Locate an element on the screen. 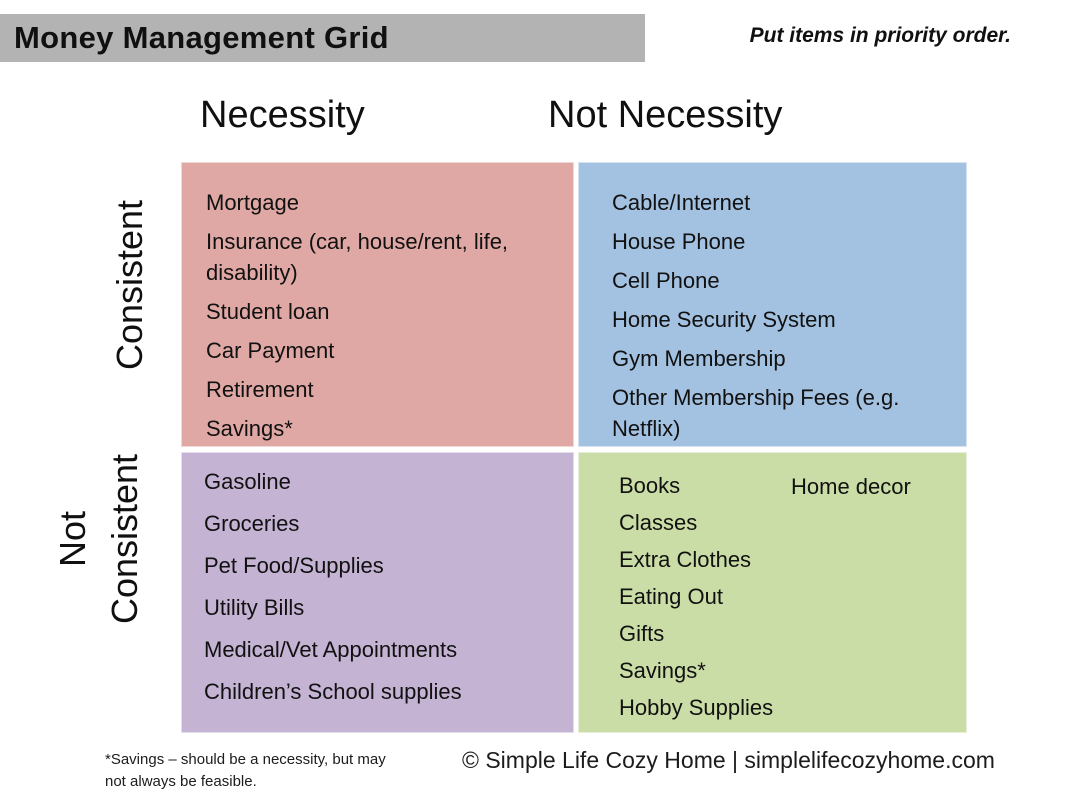  list-item-home-decor: Home decor is located at coordinates (851, 486).